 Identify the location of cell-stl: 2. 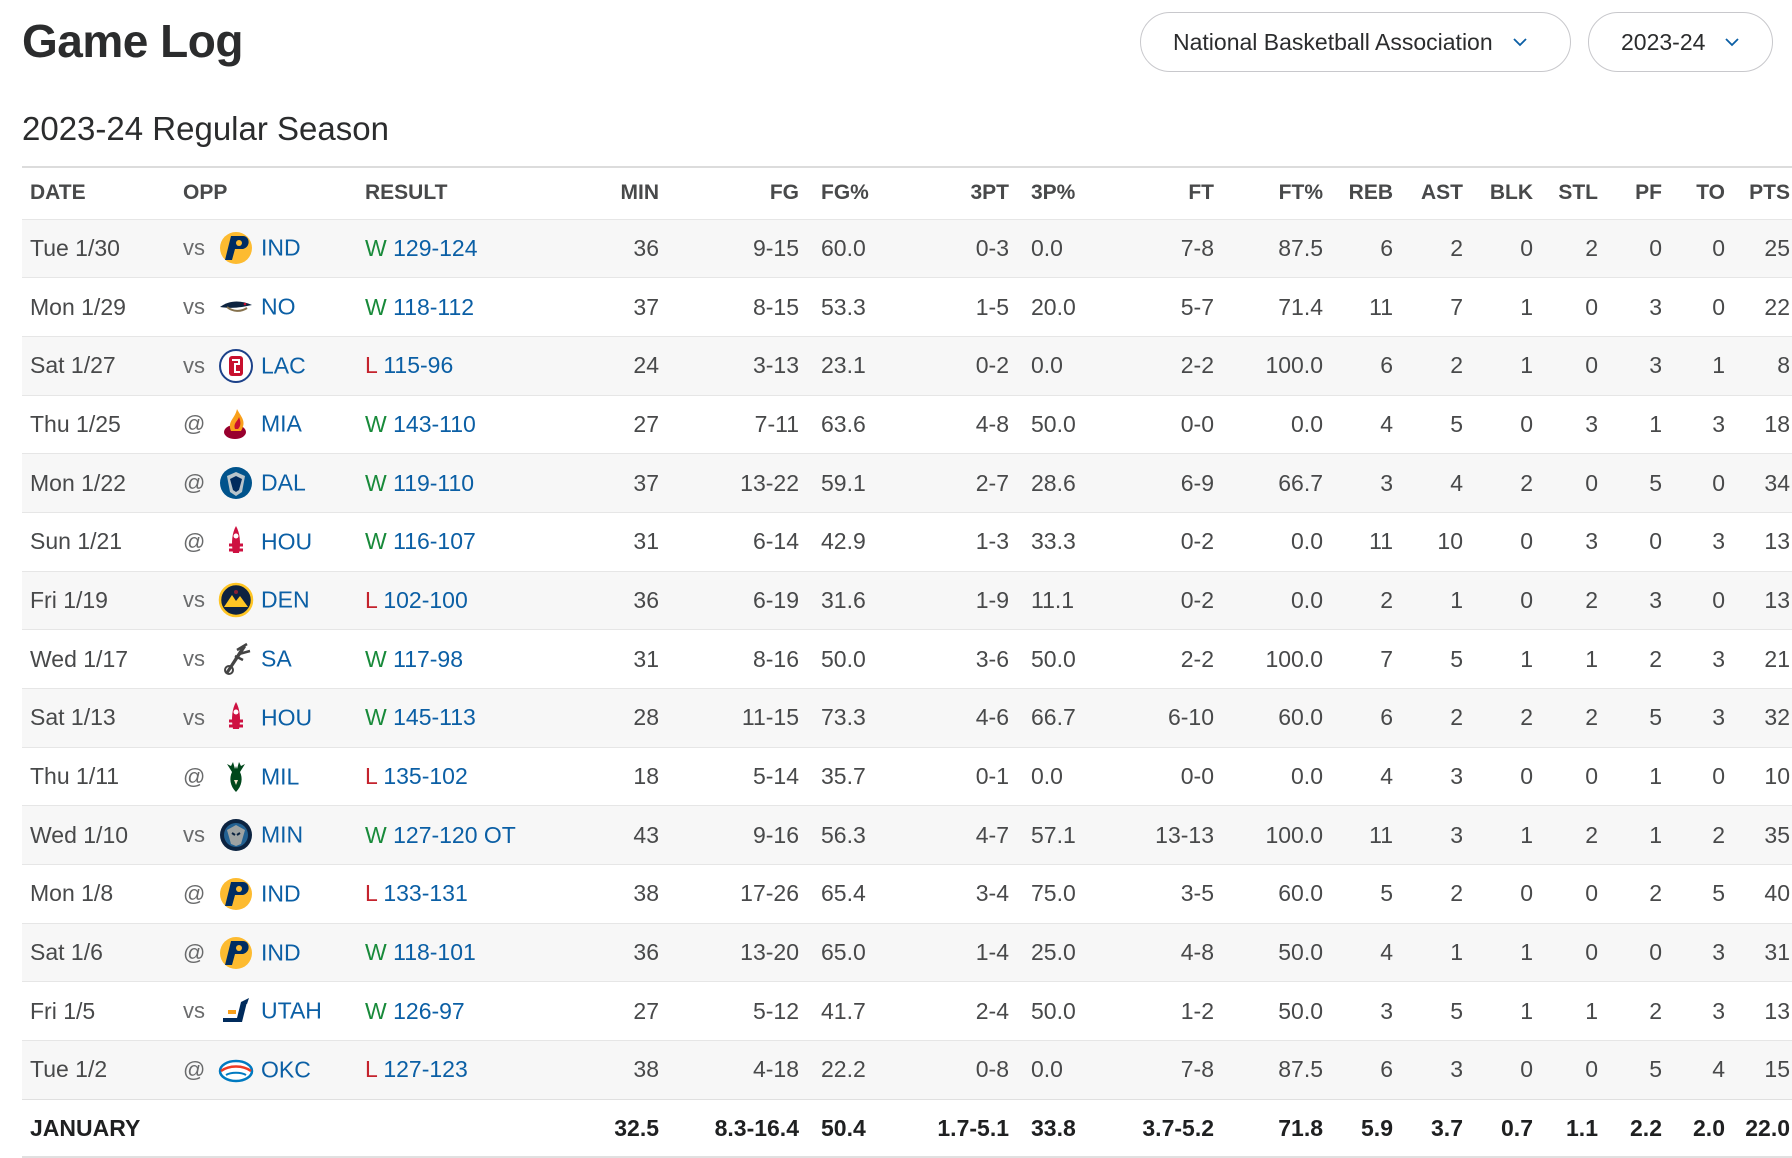
(1573, 248).